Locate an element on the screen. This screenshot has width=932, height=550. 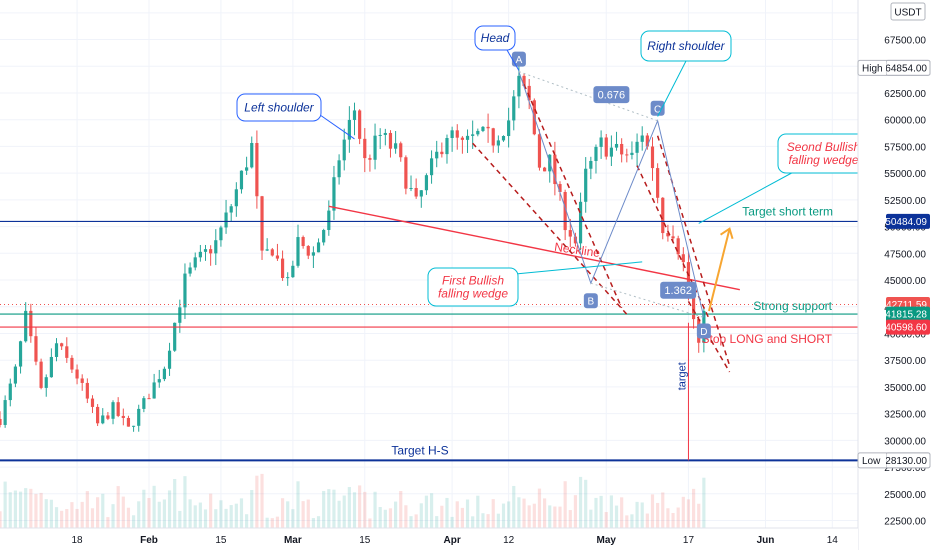
price-tick-label: 27500.00 is located at coordinates (905, 468).